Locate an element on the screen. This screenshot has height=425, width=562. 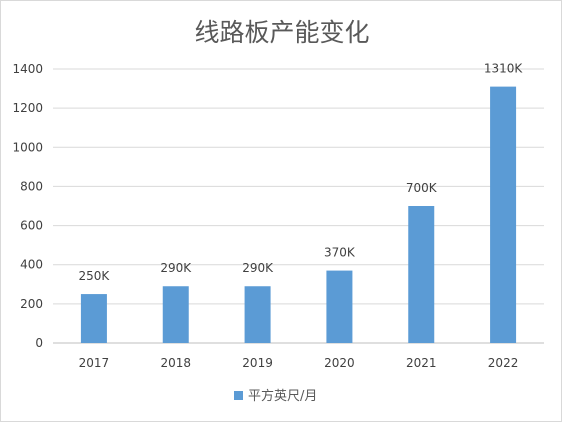
y-tick-label: 1200 is located at coordinates (27, 108).